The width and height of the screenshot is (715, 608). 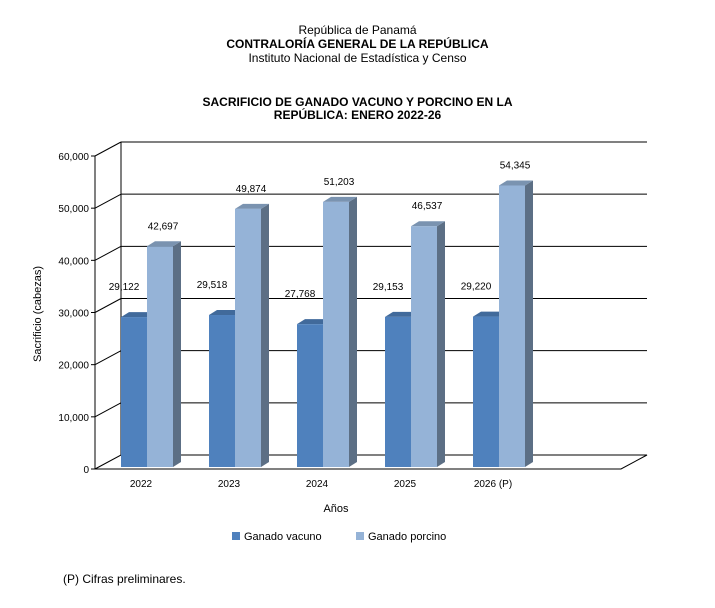 I want to click on y-axis-label: Sacrificio (cabezas), so click(x=38, y=314).